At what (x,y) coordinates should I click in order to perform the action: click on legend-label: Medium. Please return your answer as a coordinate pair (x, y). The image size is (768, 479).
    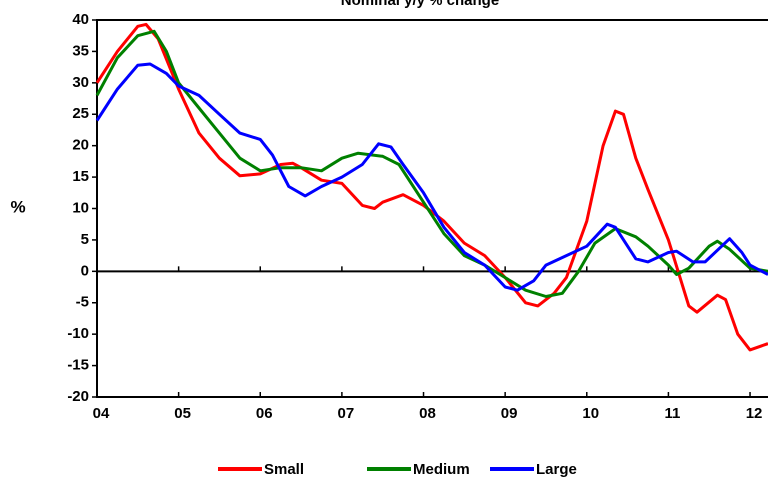
    Looking at the image, I should click on (441, 469).